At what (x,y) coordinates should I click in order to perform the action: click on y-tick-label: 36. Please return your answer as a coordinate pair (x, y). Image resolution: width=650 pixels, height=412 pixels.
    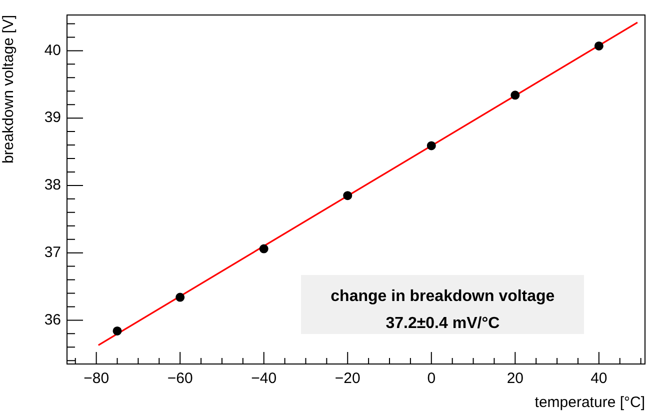
    Looking at the image, I should click on (52, 319).